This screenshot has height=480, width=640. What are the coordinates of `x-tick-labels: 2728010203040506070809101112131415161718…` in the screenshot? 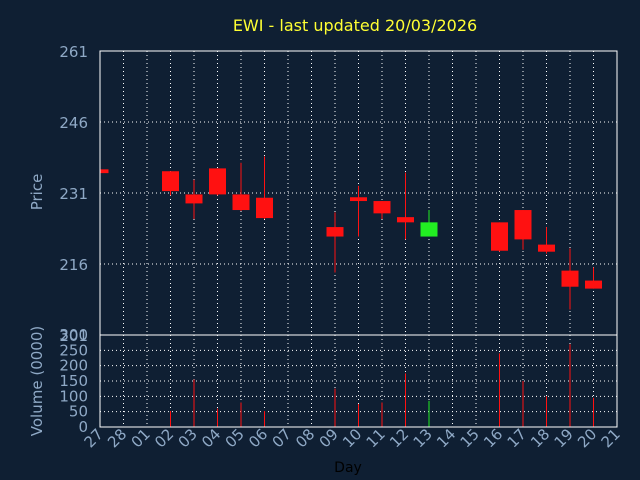 It's located at (352, 438).